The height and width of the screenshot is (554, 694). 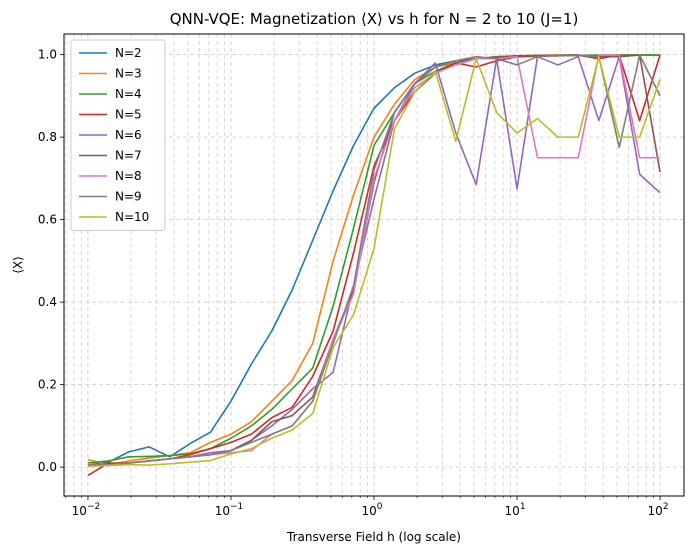 I want to click on legend-entry: N=8, so click(x=128, y=176).